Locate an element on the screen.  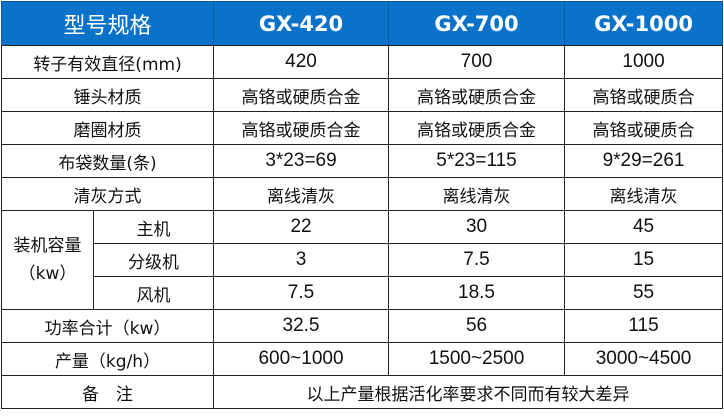
cell: 56 is located at coordinates (477, 326).